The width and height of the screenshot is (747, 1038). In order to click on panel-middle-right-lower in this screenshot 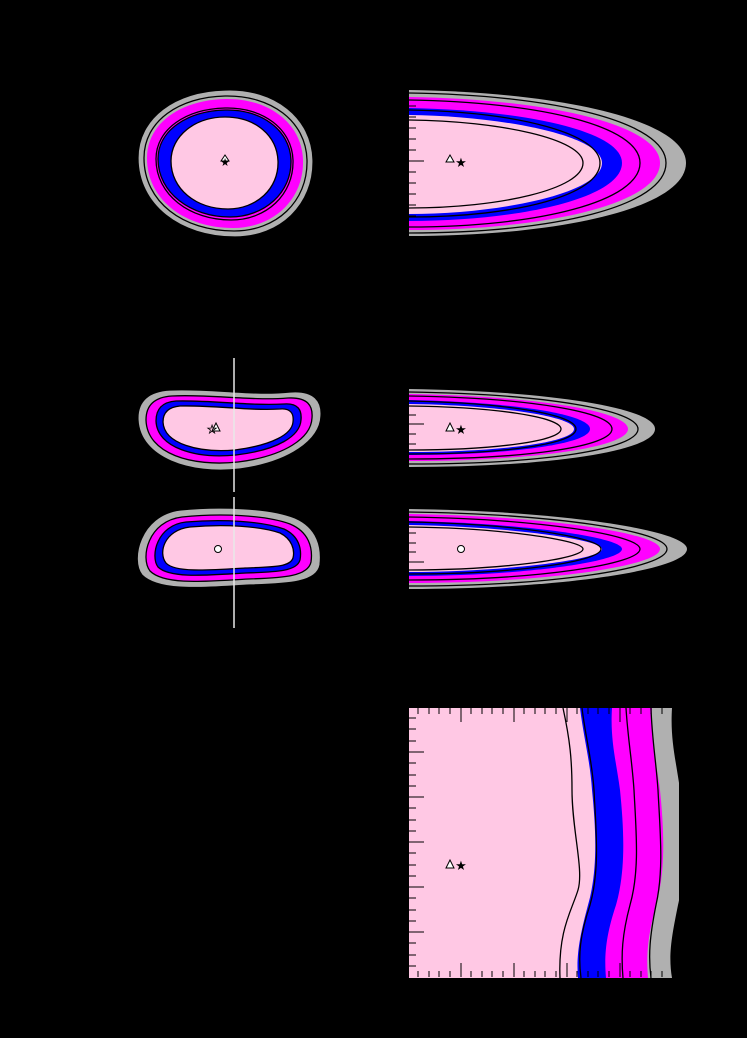, I will do `click(548, 549)`.